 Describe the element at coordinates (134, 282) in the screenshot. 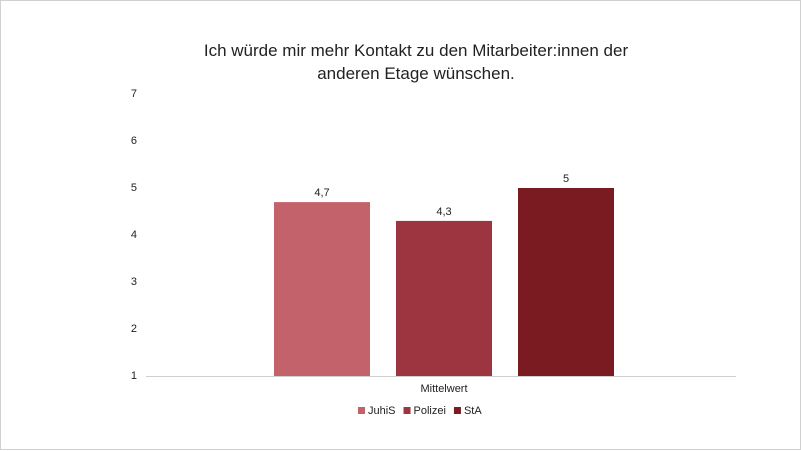

I see `y-tick-label: 3` at that location.